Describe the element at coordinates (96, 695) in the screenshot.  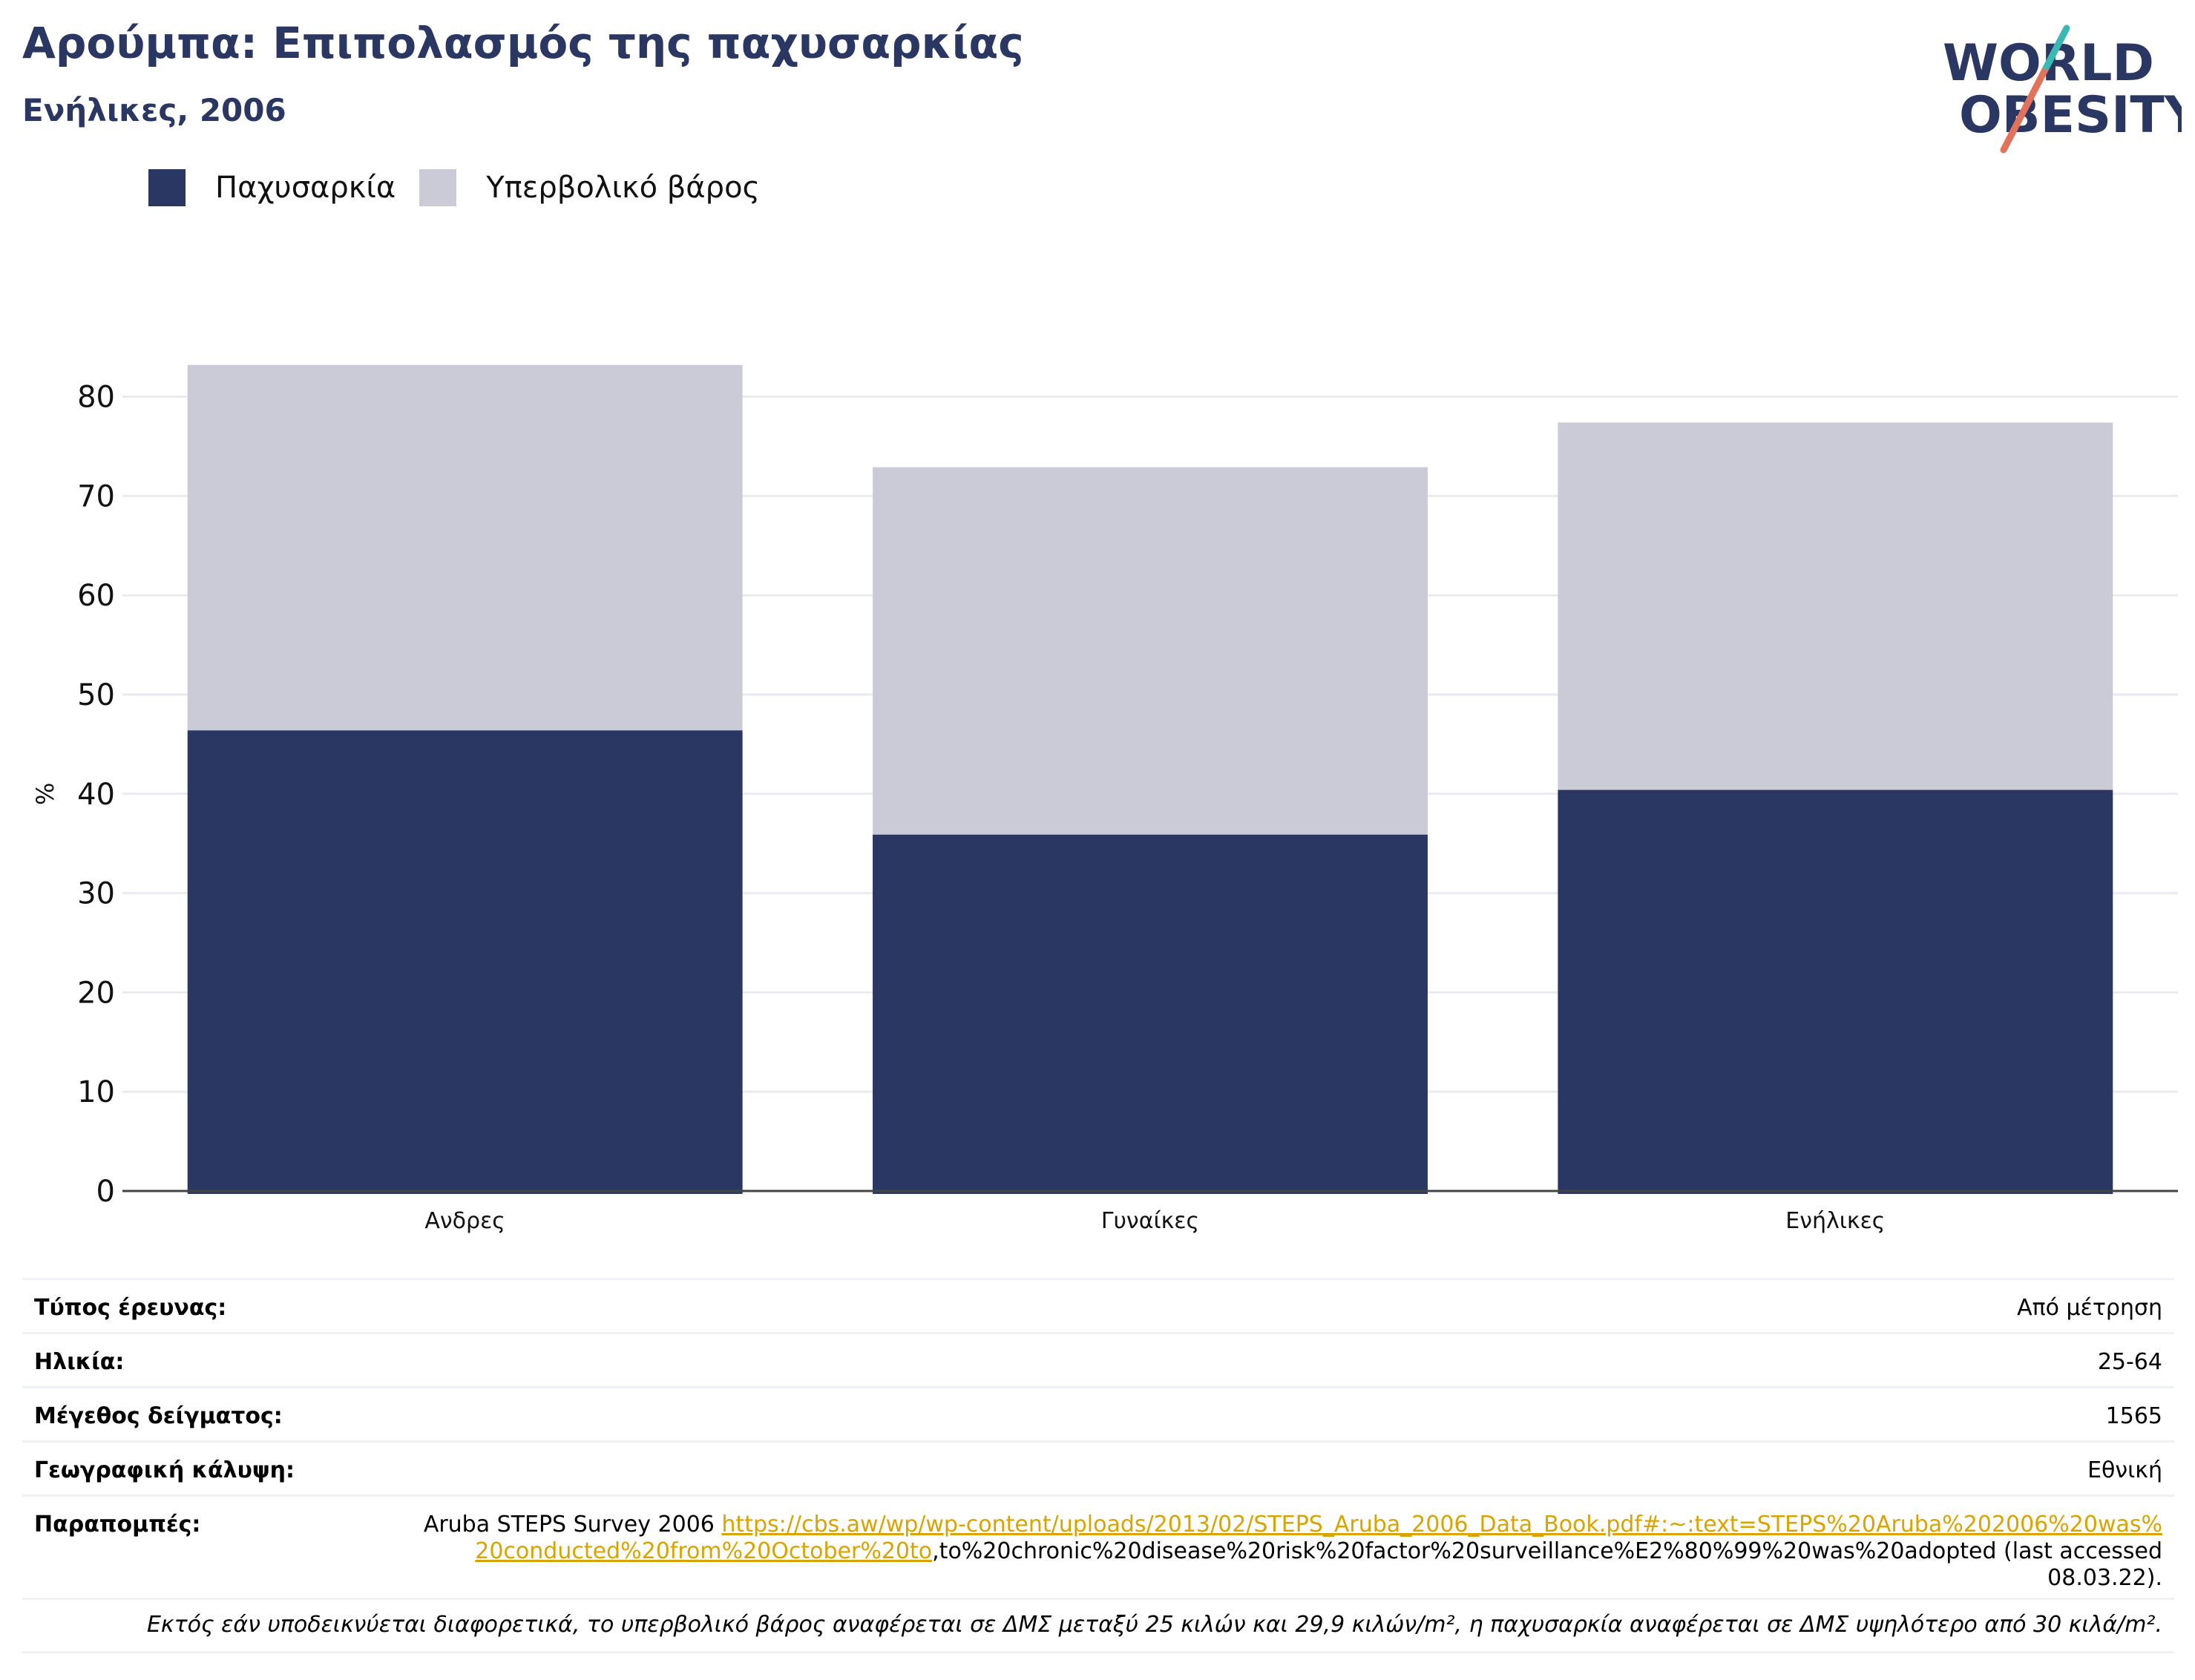
I see `y-tick-label: 50` at that location.